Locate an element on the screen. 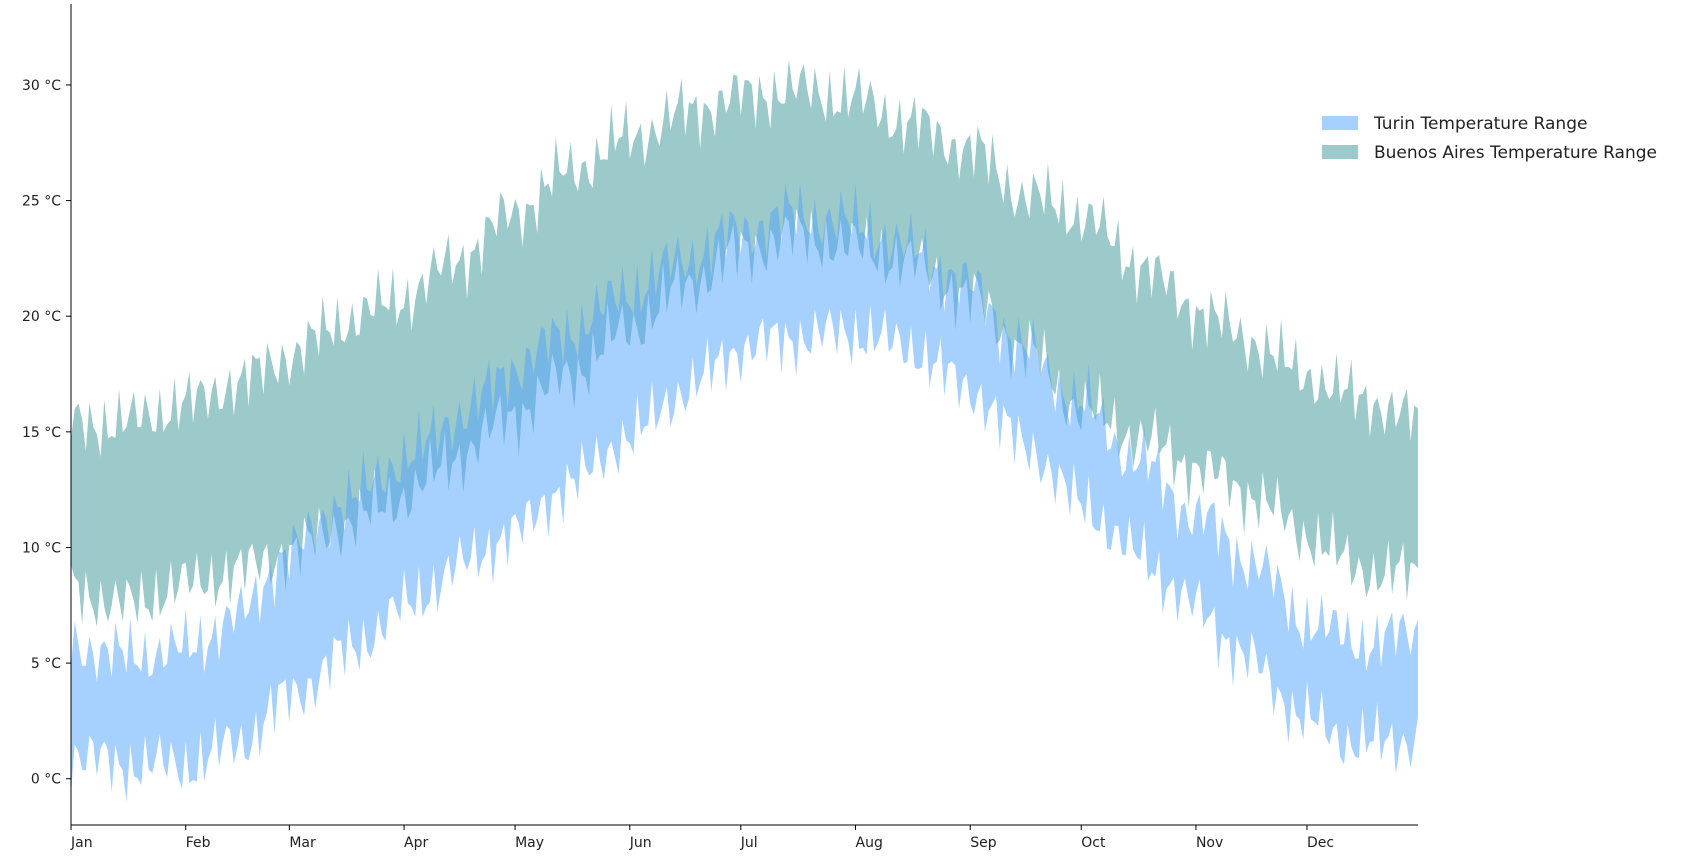  x-tick-label: Dec is located at coordinates (1320, 843).